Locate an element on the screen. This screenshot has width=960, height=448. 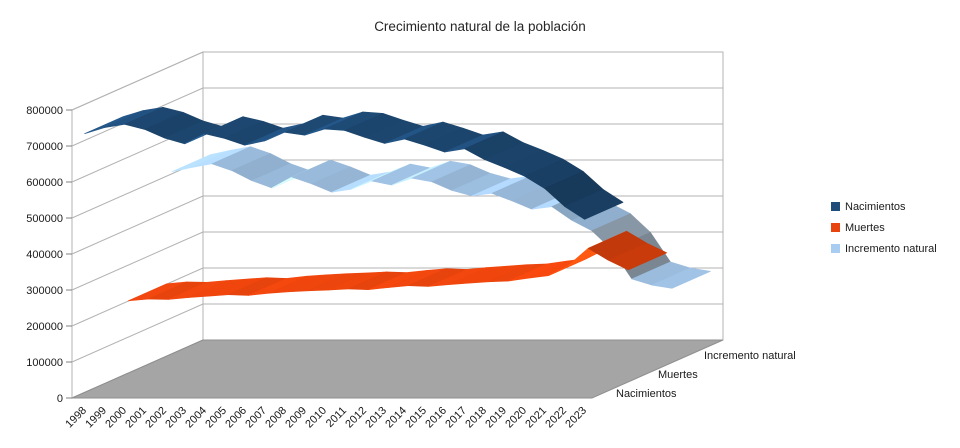
x-axis-label: 2016 is located at coordinates (436, 418).